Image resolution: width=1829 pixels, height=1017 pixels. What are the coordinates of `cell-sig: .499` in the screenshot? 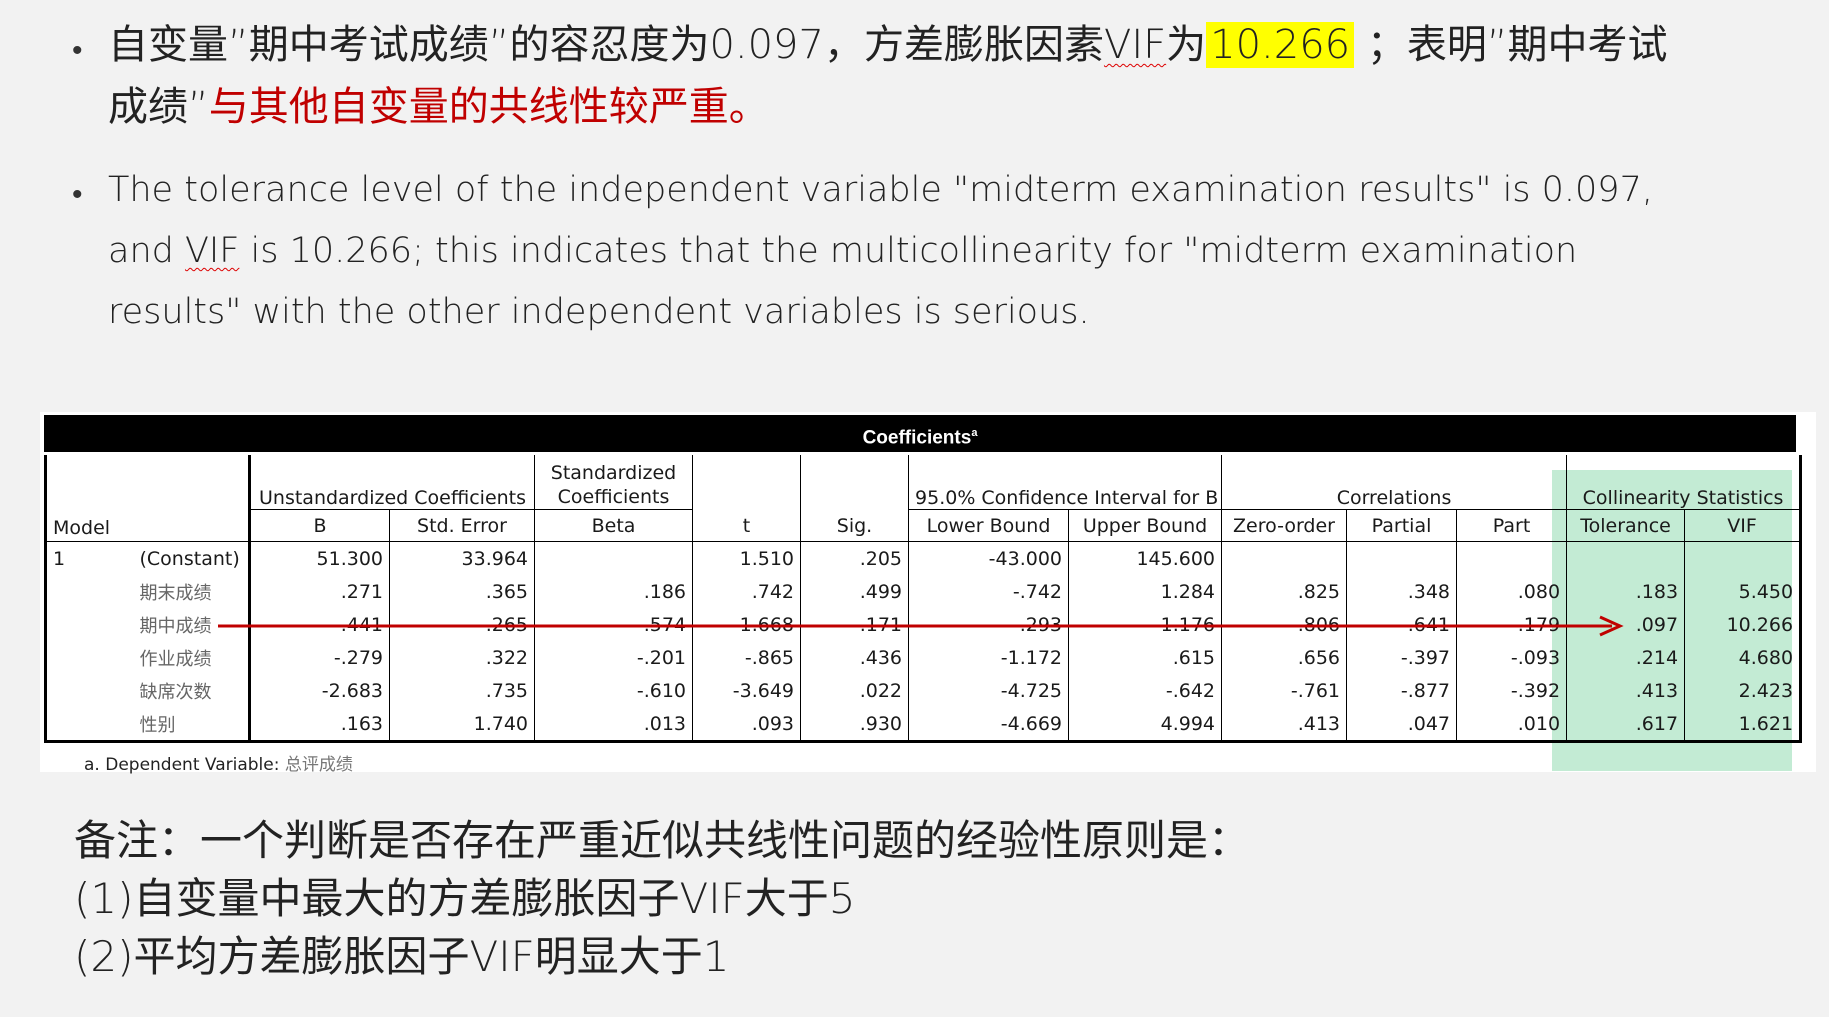 It's located at (854, 591).